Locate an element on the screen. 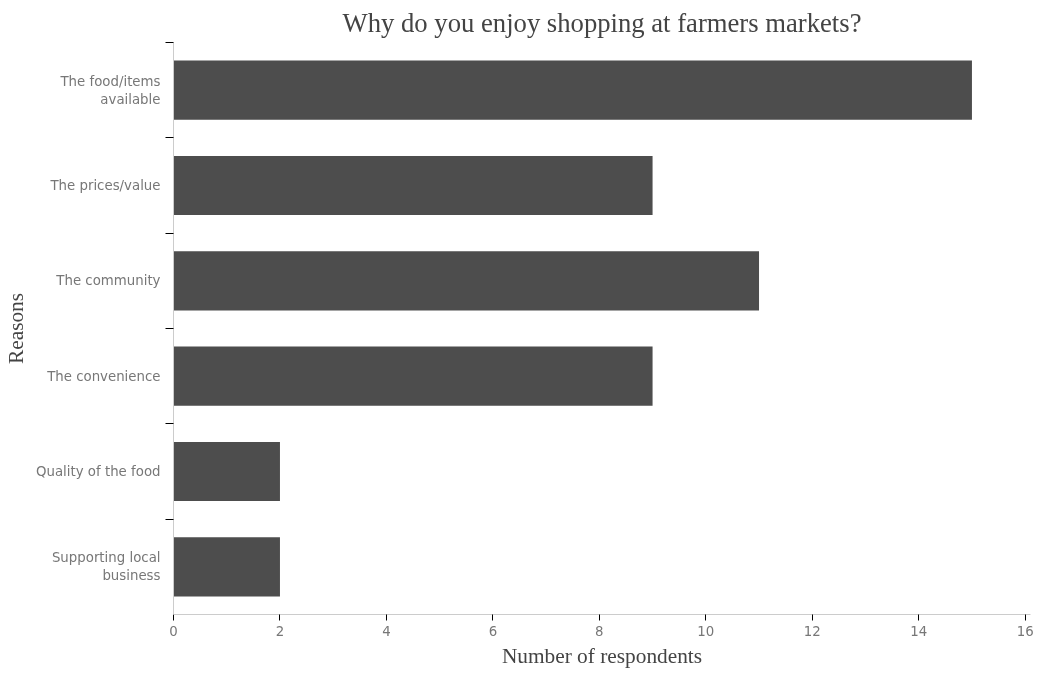  x-tick-label: 12 is located at coordinates (812, 631).